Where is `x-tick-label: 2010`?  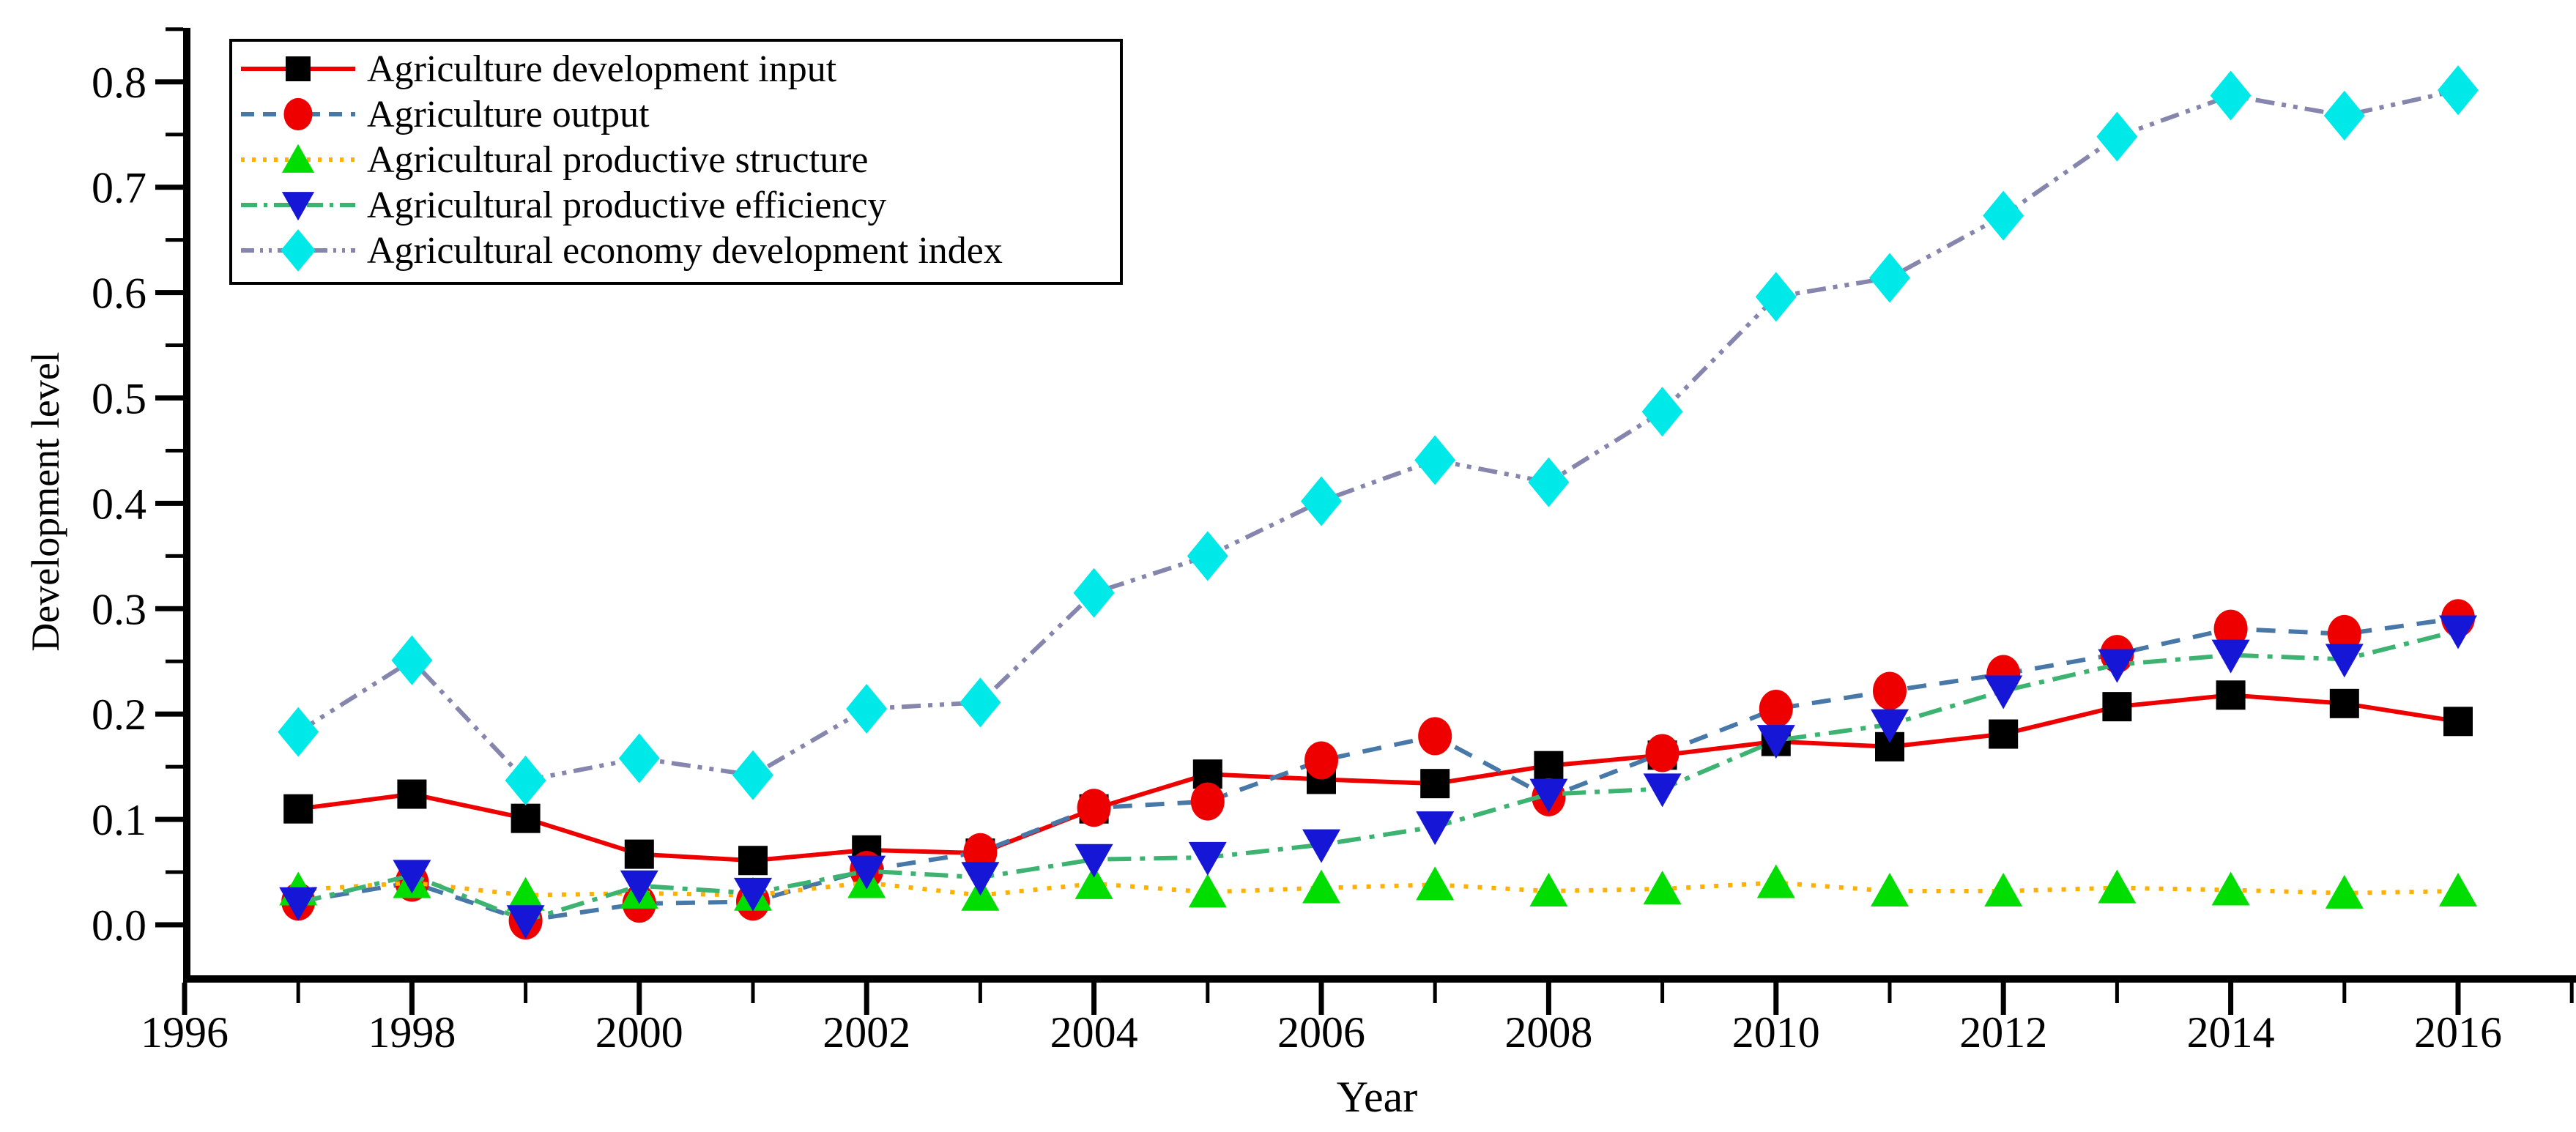 x-tick-label: 2010 is located at coordinates (1776, 1032).